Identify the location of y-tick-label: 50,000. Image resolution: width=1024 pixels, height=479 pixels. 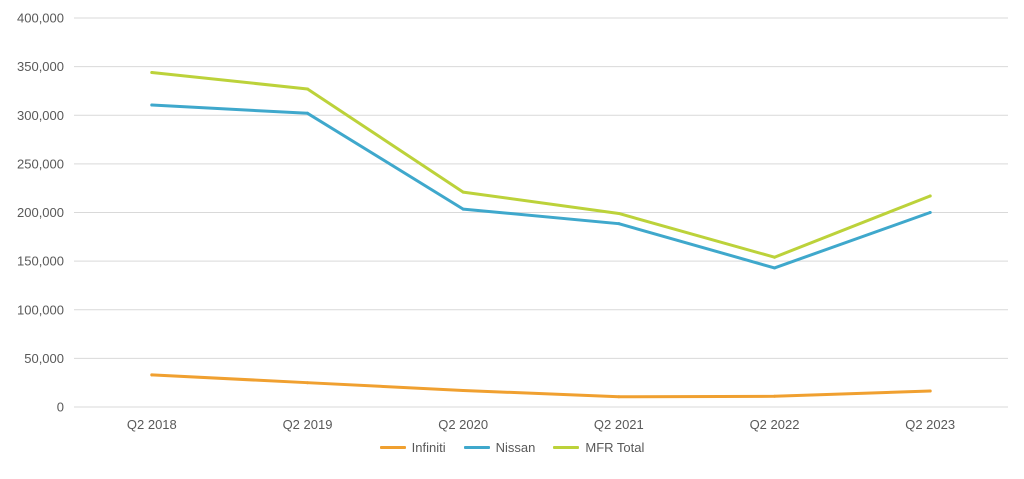
(44, 358).